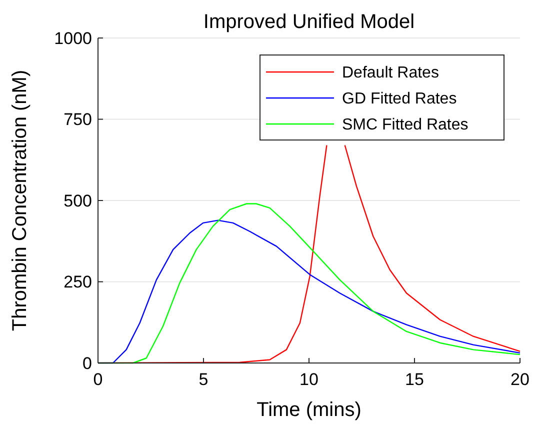 The width and height of the screenshot is (533, 428). Describe the element at coordinates (390, 73) in the screenshot. I see `legend-label: Default Rates` at that location.